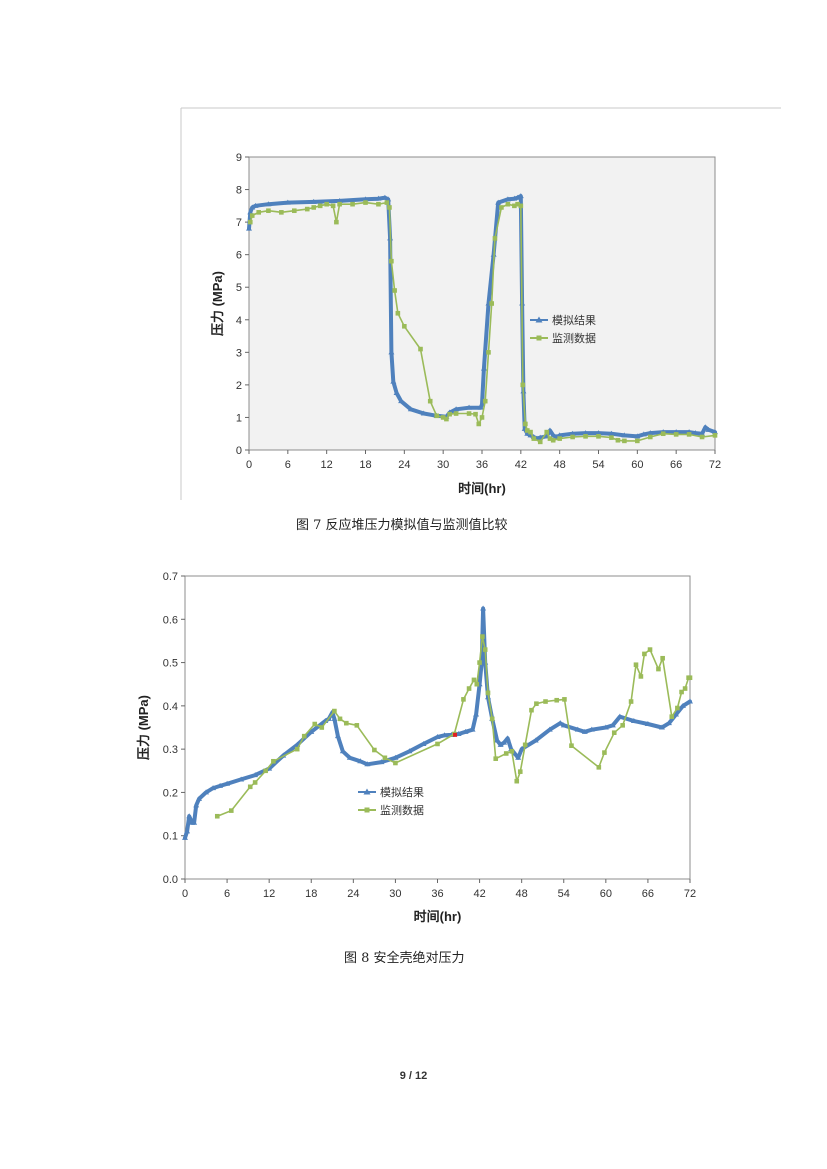  What do you see at coordinates (185, 894) in the screenshot?
I see `fig8-xtick-label: 0` at bounding box center [185, 894].